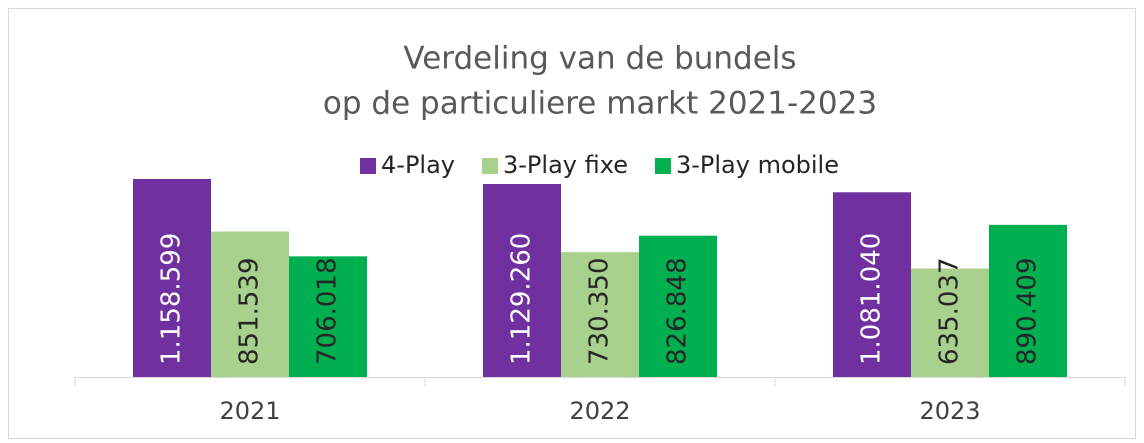 This screenshot has width=1144, height=443. What do you see at coordinates (250, 311) in the screenshot?
I see `data-label: 851.539` at bounding box center [250, 311].